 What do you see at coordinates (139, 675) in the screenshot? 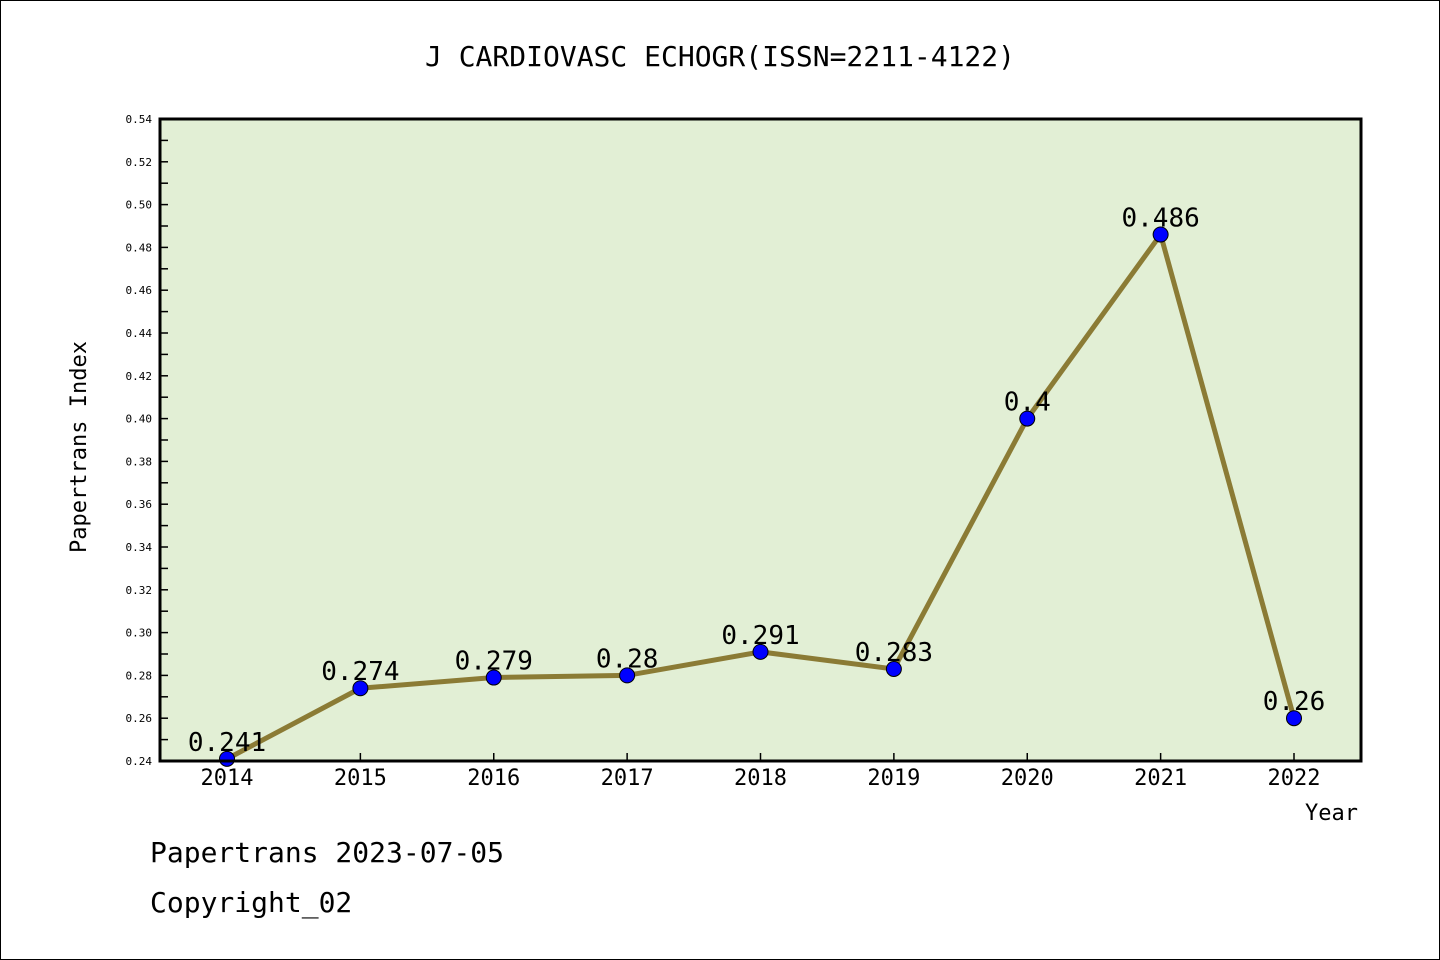
I see `y-tick-label: 0.28` at bounding box center [139, 675].